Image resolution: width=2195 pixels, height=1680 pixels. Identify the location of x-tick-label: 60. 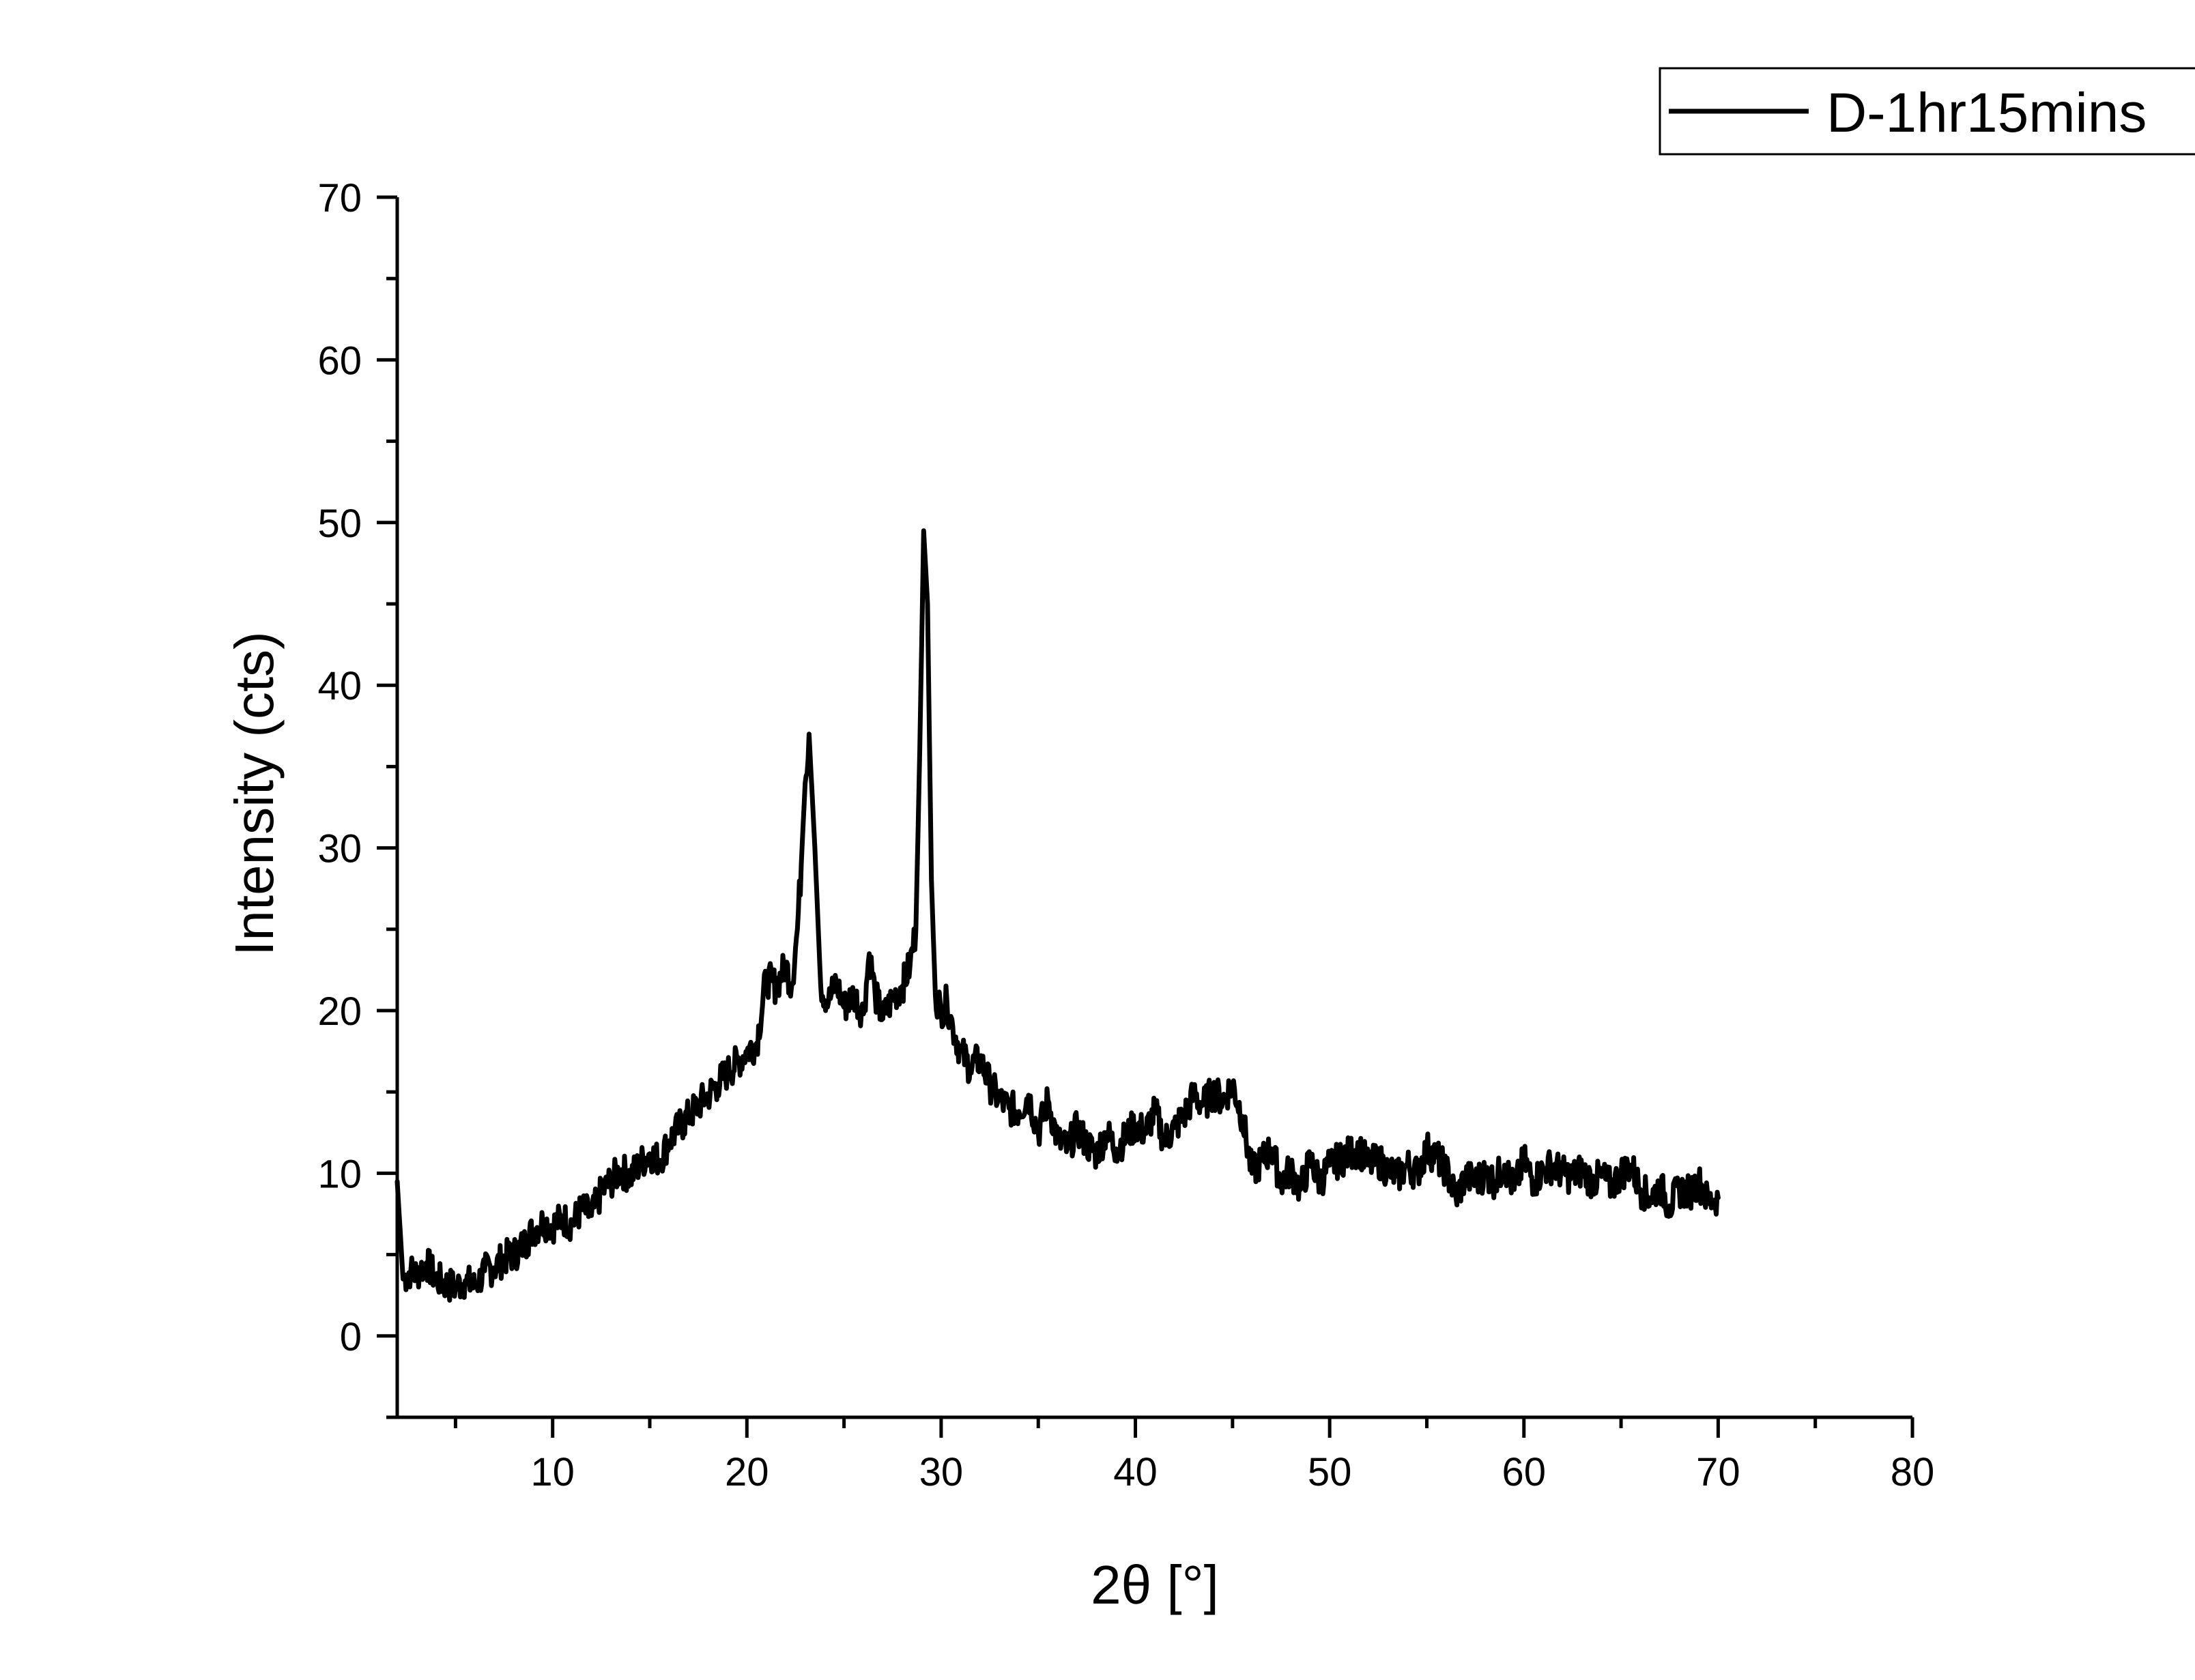
(1524, 1472).